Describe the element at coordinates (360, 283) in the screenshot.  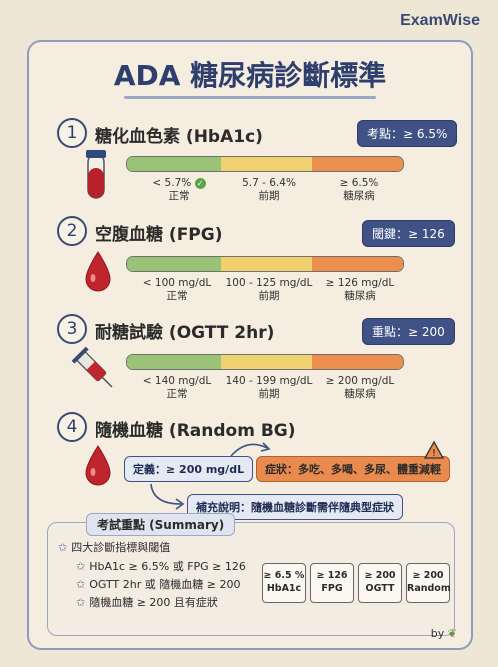
I see `range-value: ≥ 126 mg/dL` at that location.